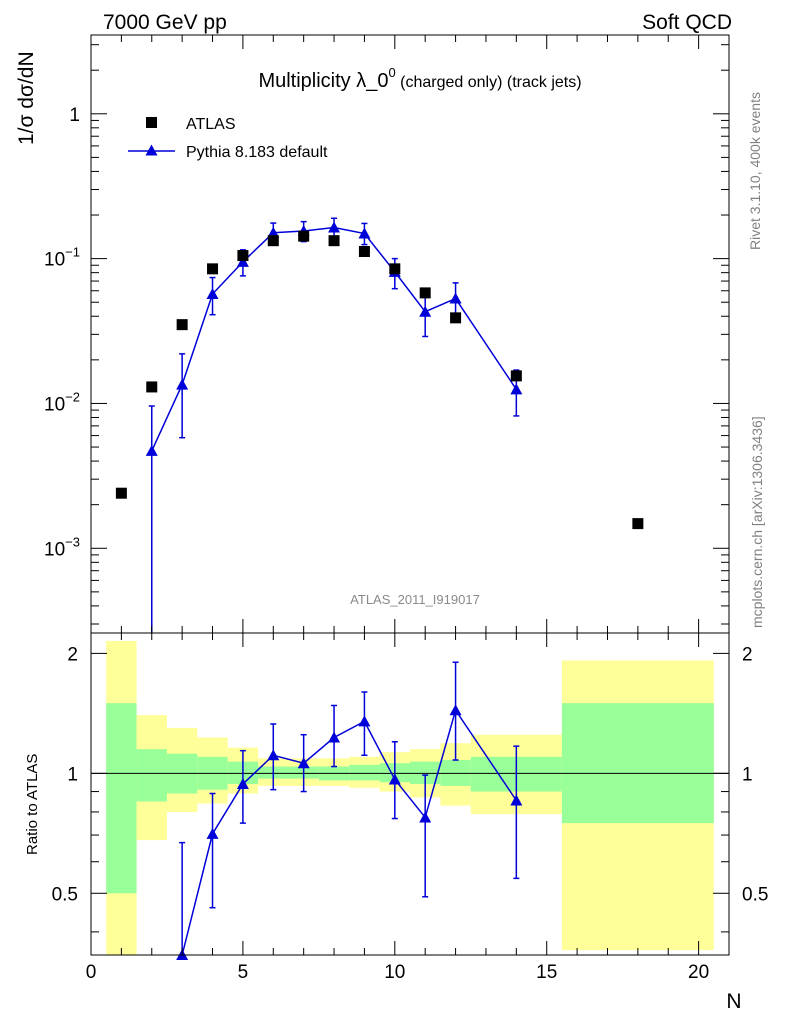  I want to click on ratio-y-tick-label: 0.5, so click(65, 894).